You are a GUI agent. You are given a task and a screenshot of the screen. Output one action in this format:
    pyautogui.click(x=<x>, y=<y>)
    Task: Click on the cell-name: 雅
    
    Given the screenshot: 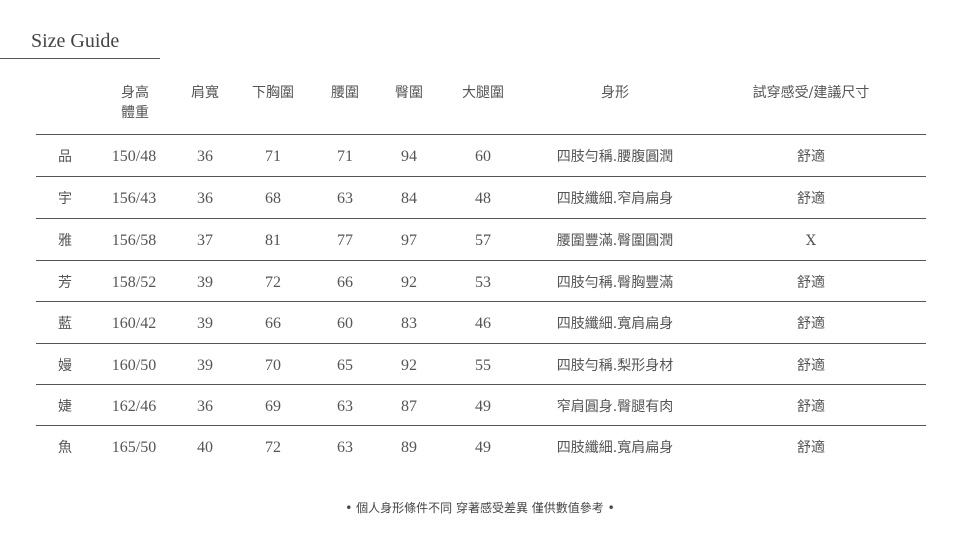 What is the action you would take?
    pyautogui.click(x=65, y=241)
    